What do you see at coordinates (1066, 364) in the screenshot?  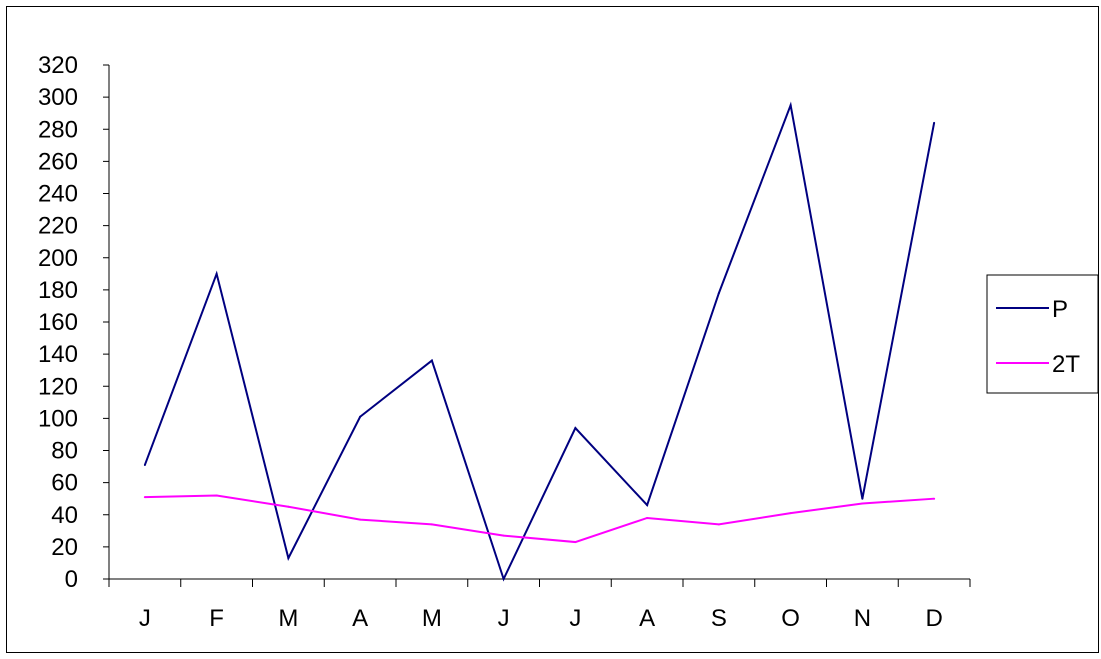 I see `legend-label-2t: 2T` at bounding box center [1066, 364].